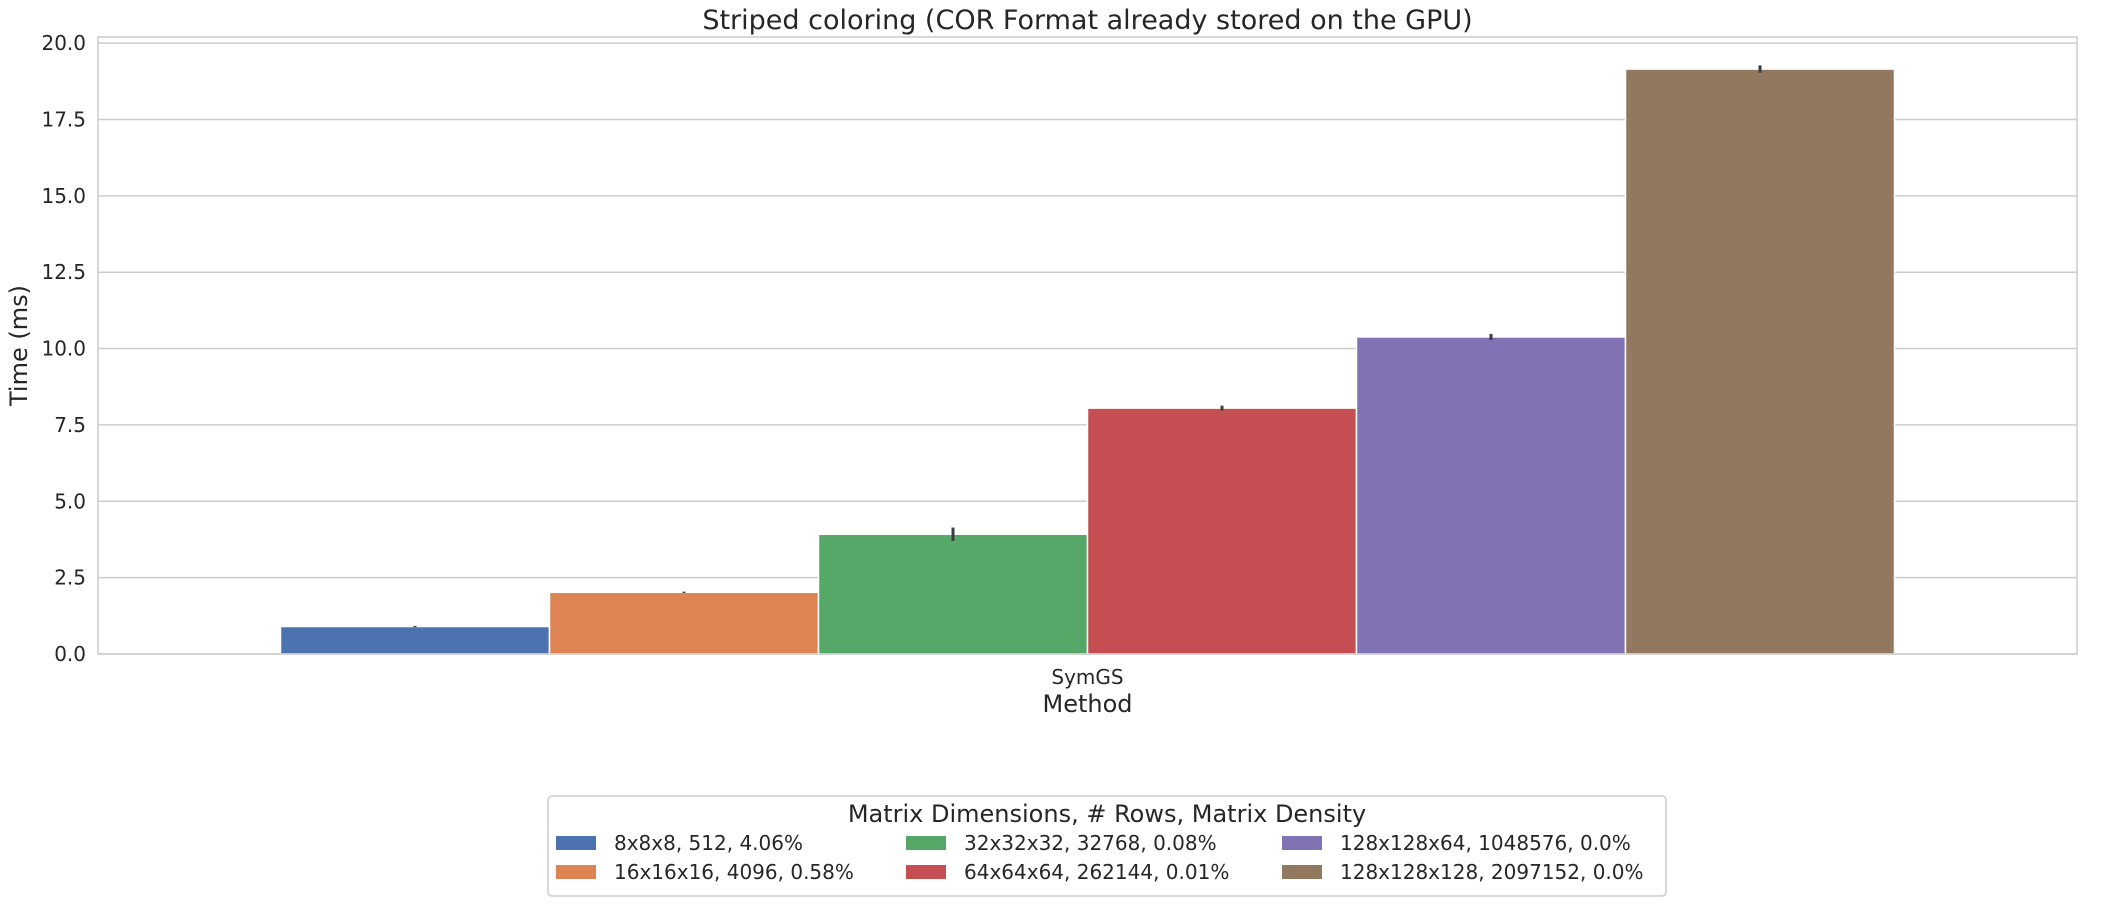 The height and width of the screenshot is (910, 2124). What do you see at coordinates (63, 272) in the screenshot?
I see `y-tick-label: 12.5` at bounding box center [63, 272].